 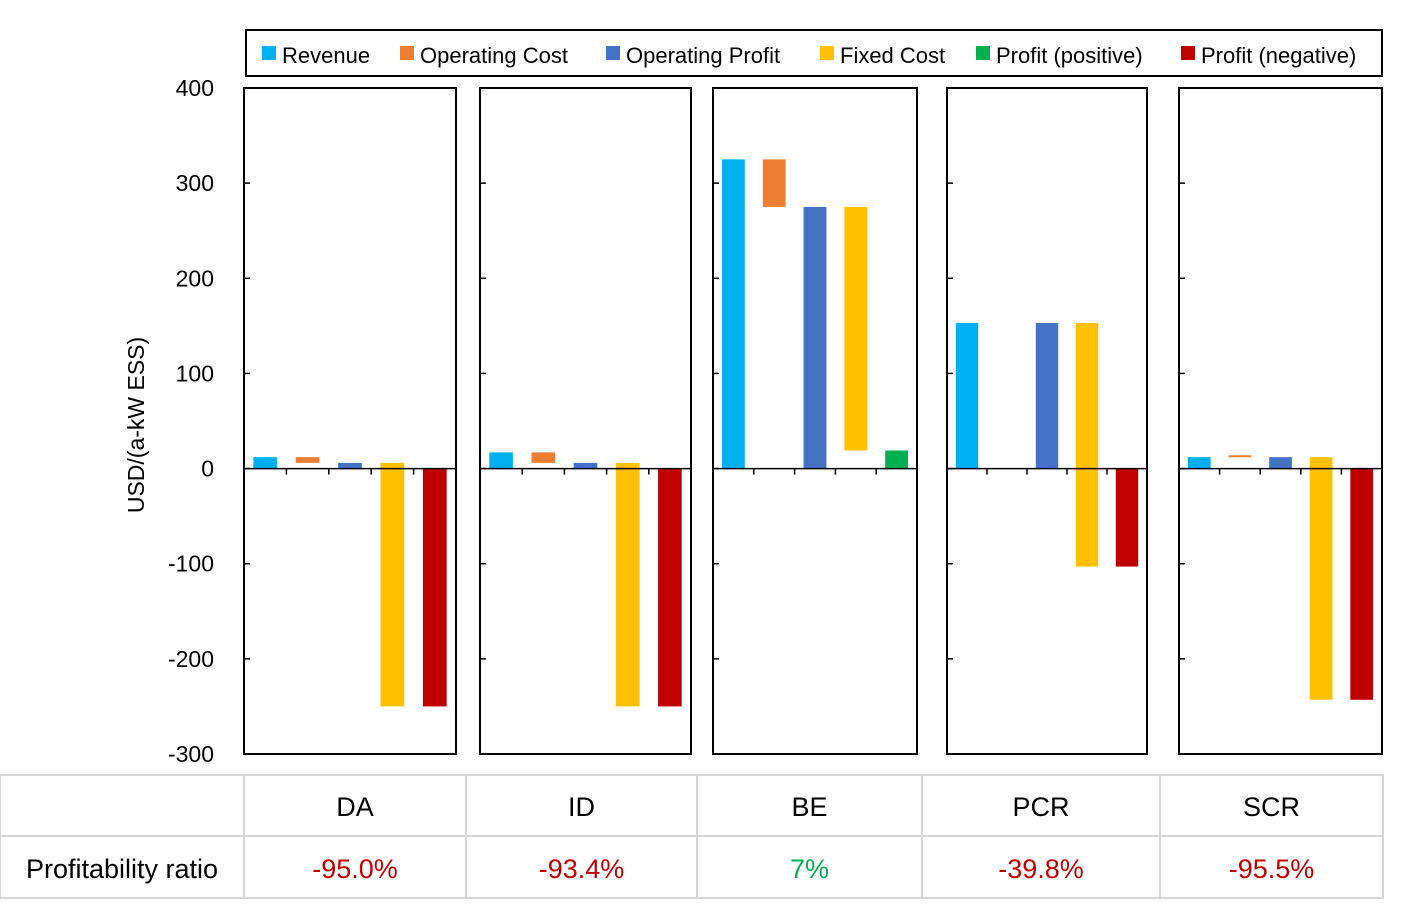 What do you see at coordinates (1280, 463) in the screenshot?
I see `bar-scr-operating-profit` at bounding box center [1280, 463].